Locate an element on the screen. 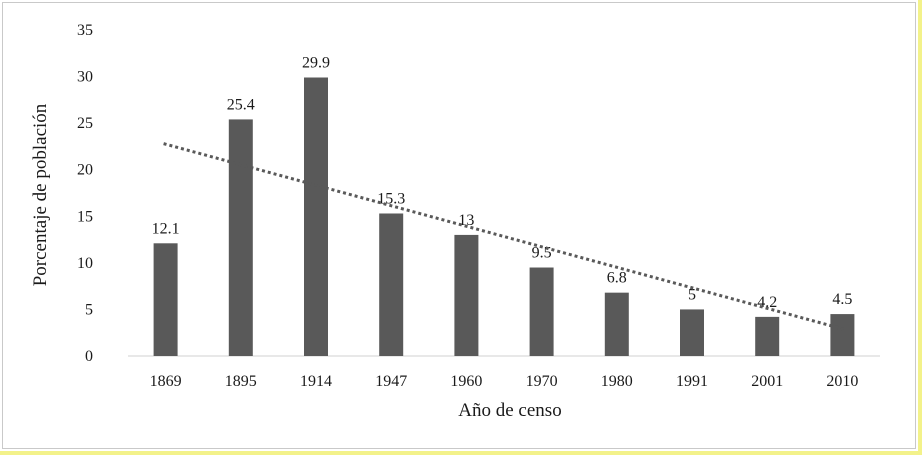  bar-1947 is located at coordinates (391, 284).